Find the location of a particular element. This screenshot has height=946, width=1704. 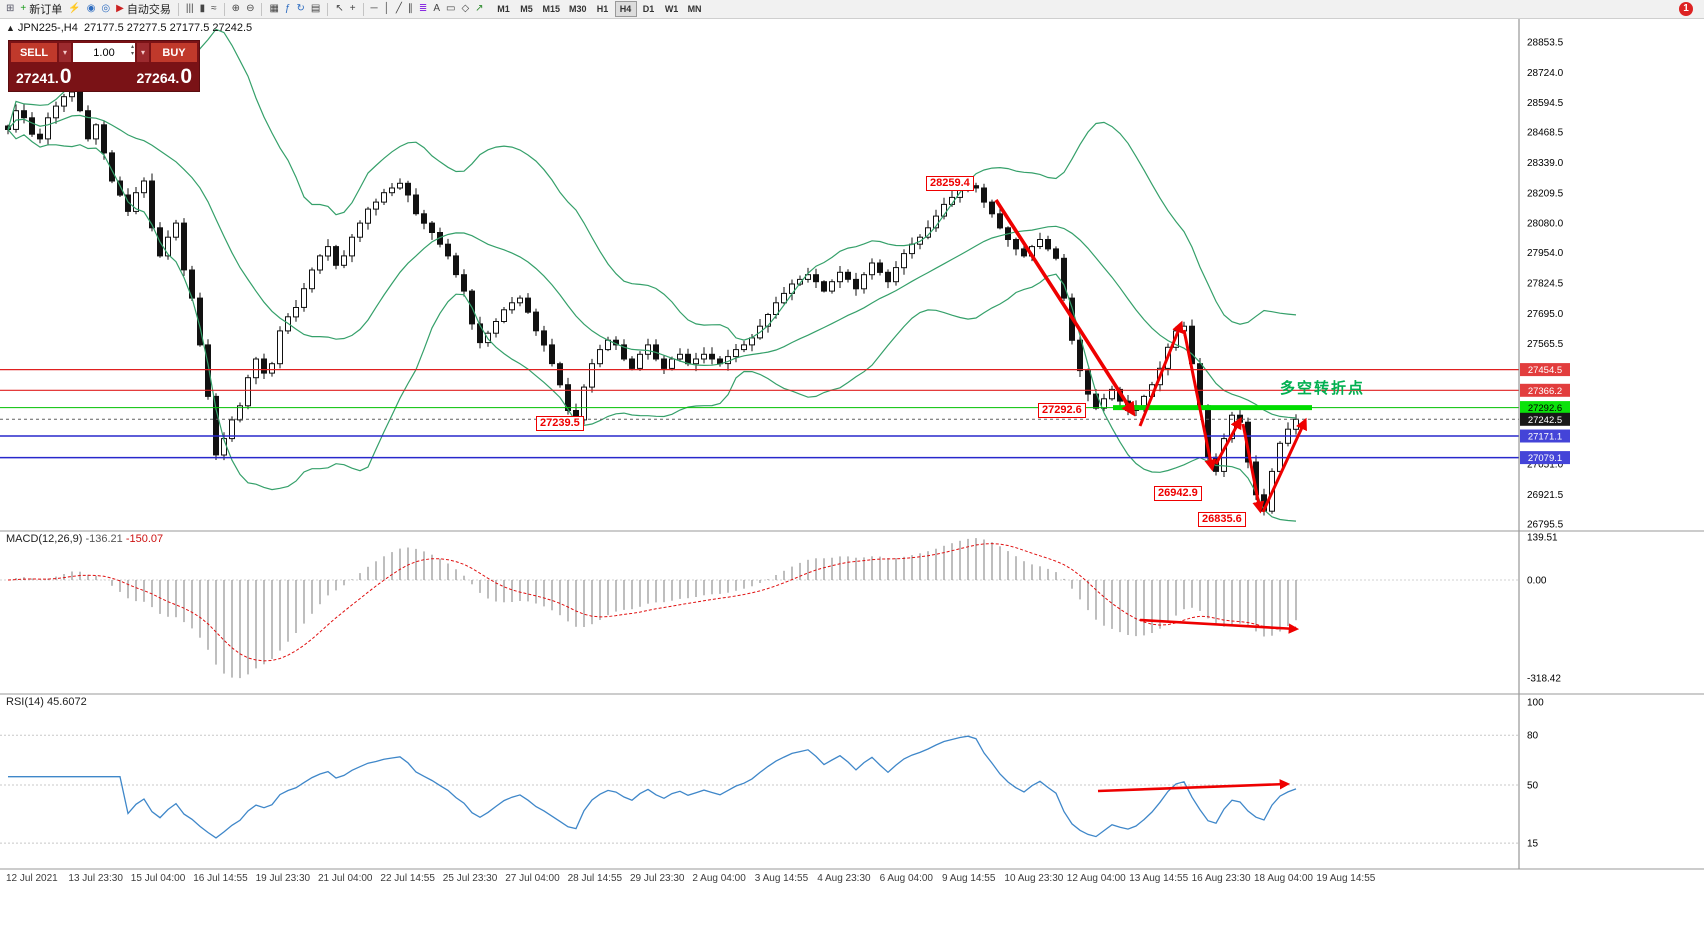

candlestick-chart-button: ▮ is located at coordinates (203, 9).